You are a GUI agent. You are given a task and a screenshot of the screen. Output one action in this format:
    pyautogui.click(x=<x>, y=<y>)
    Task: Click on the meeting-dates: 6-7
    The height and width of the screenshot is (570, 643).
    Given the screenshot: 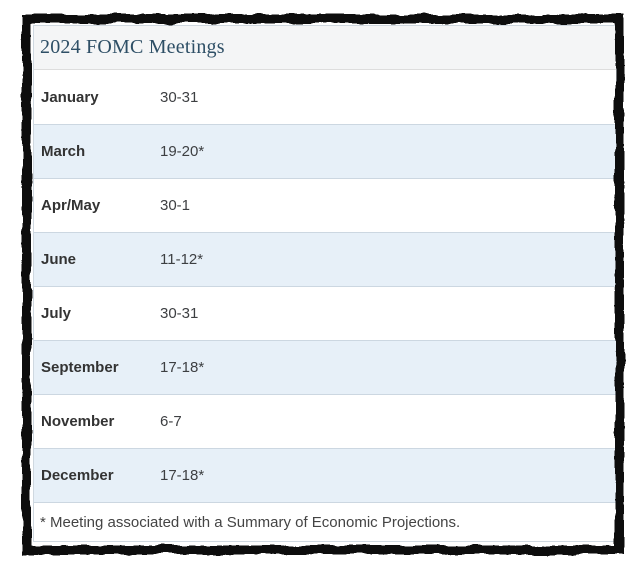 What is the action you would take?
    pyautogui.click(x=171, y=421)
    